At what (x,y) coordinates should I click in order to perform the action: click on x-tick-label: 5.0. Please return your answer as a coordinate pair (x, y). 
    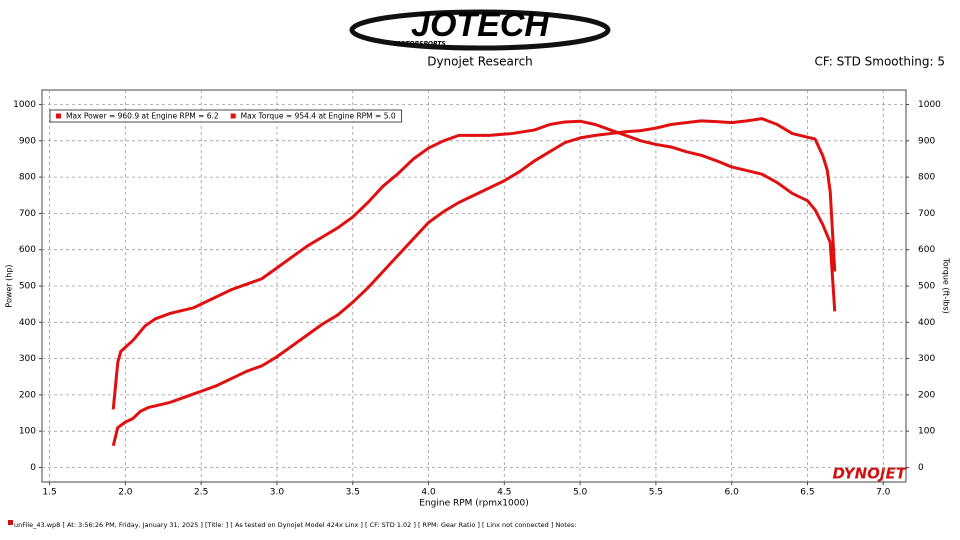
    Looking at the image, I should click on (580, 493).